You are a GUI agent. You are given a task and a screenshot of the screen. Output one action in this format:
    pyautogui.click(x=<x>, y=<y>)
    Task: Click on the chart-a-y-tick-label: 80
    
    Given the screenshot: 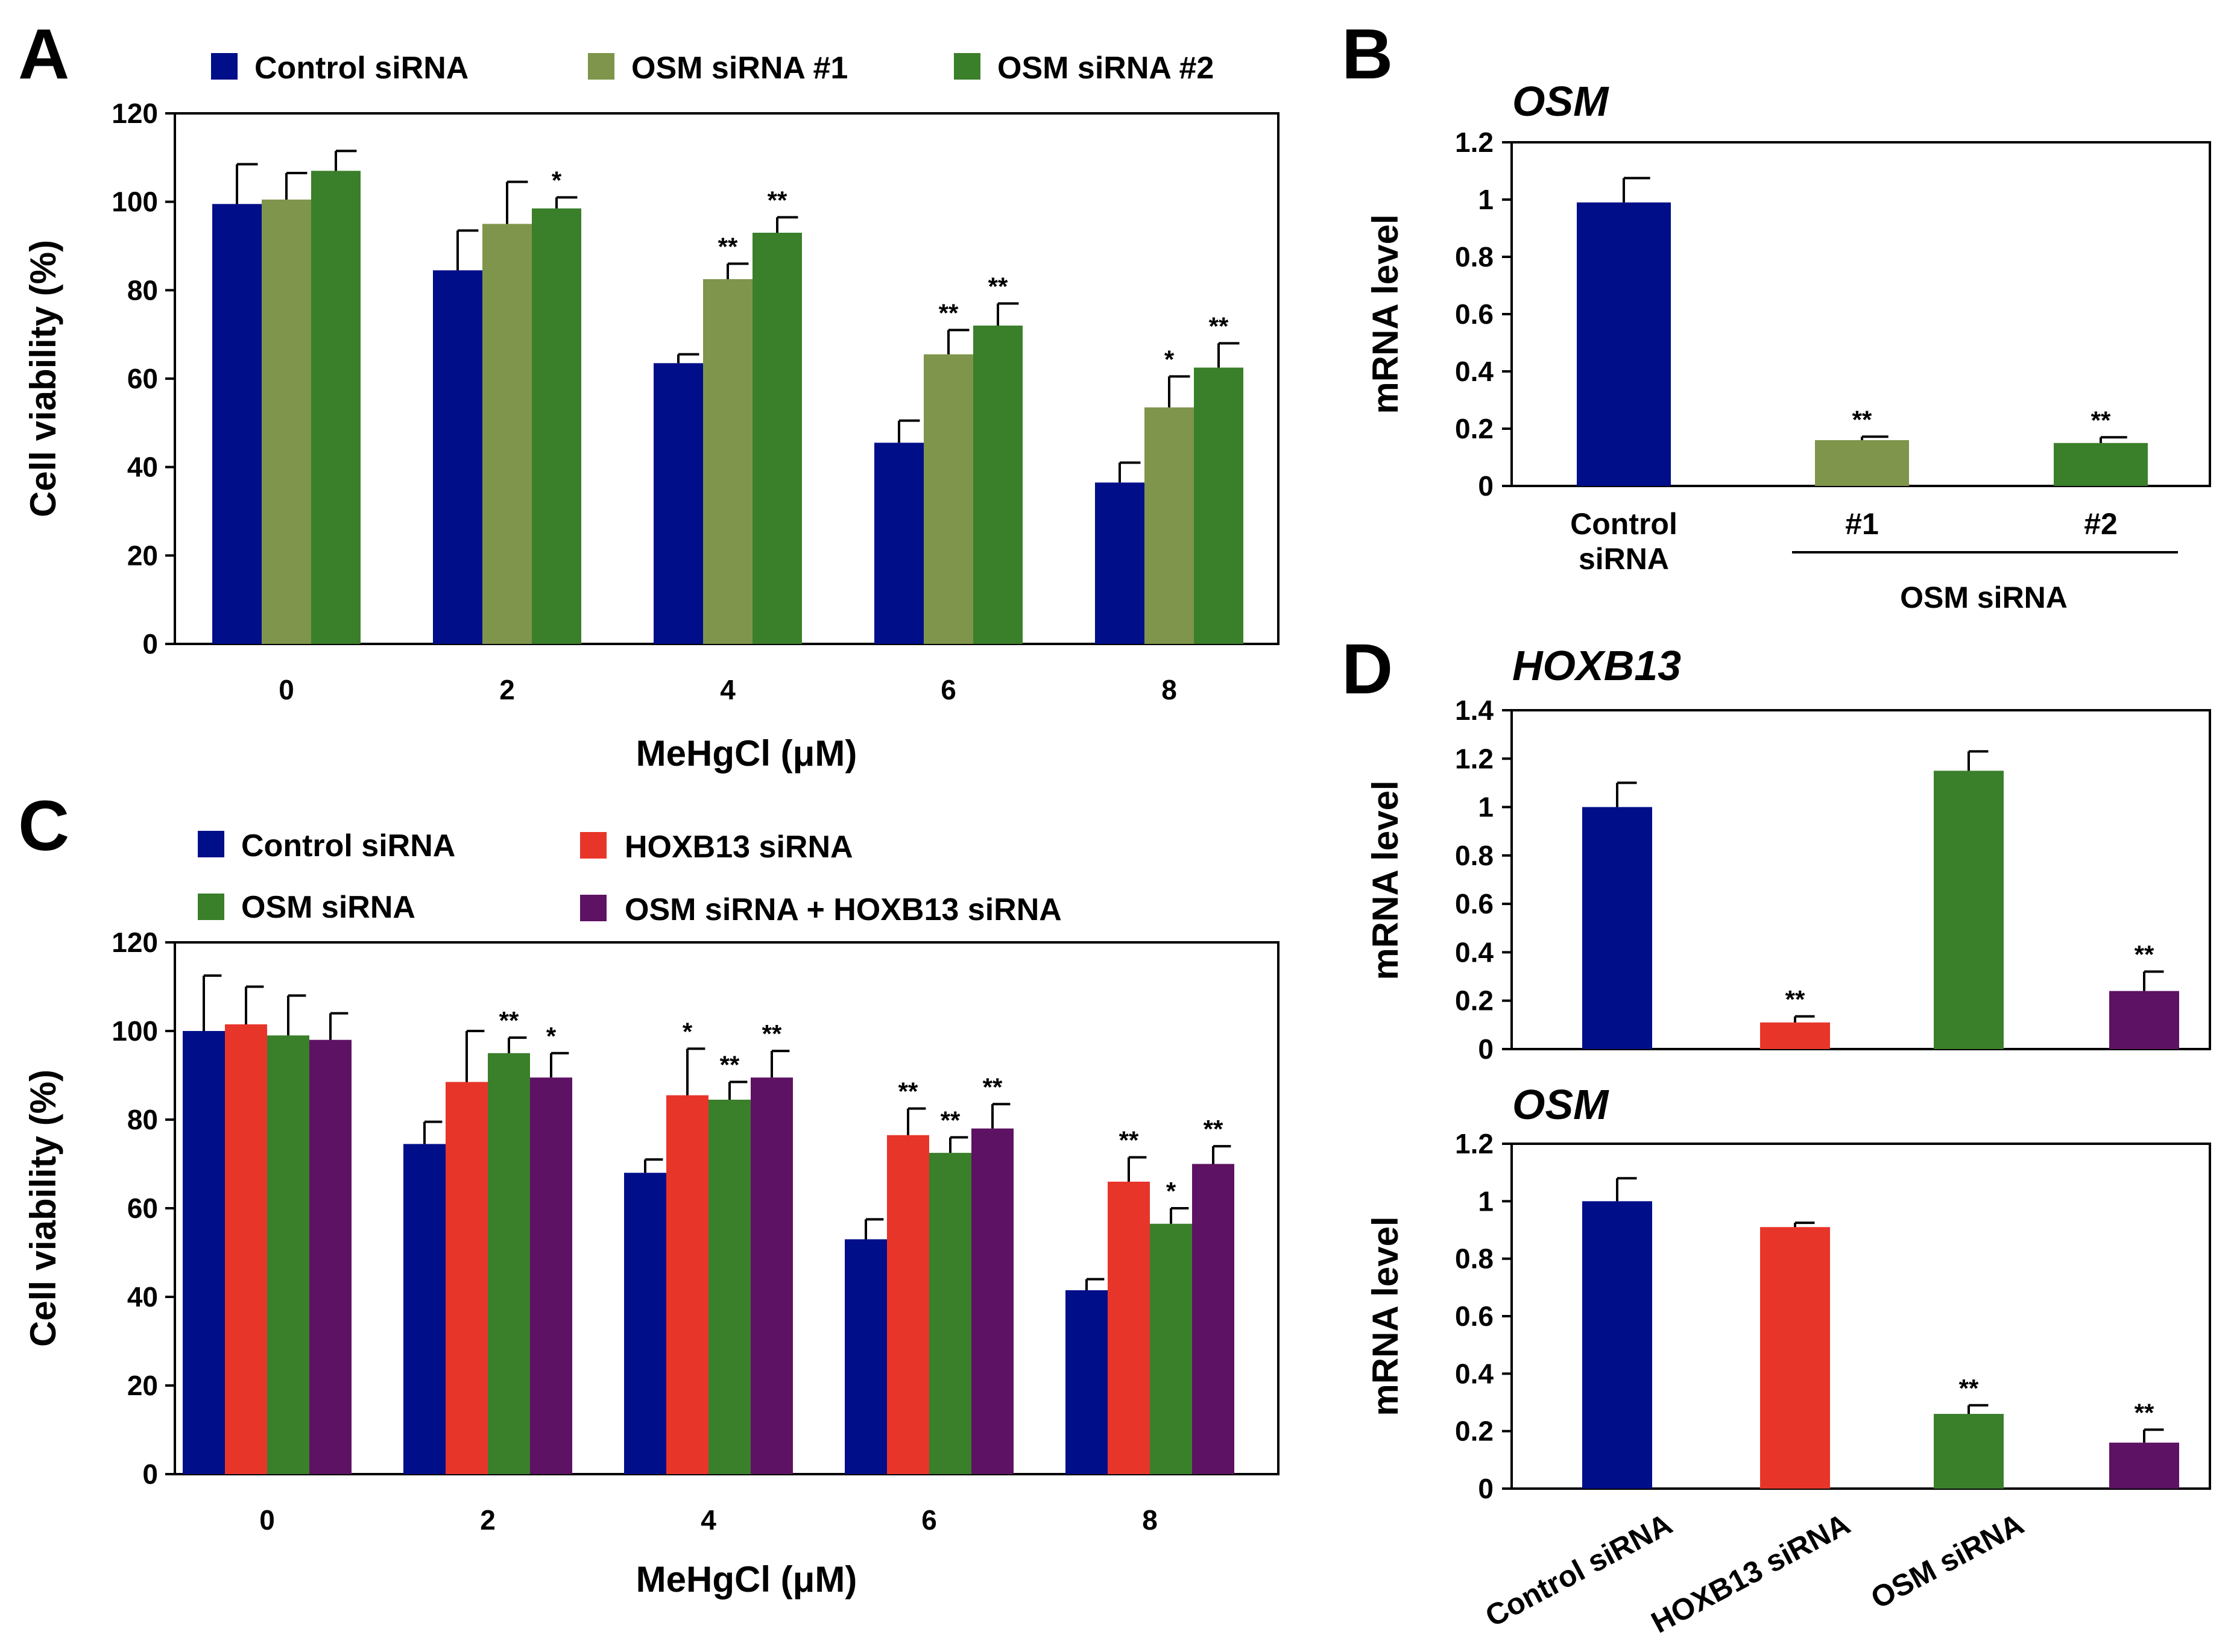 What is the action you would take?
    pyautogui.click(x=142, y=290)
    